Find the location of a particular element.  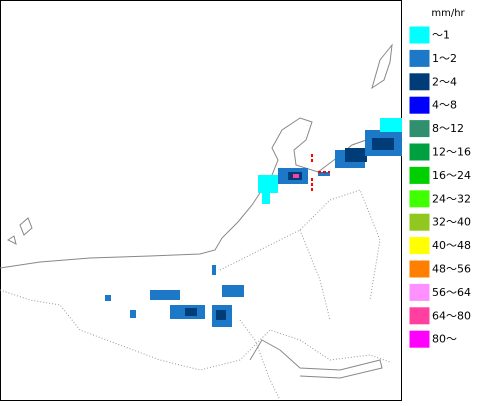

legend-label: 32～40 is located at coordinates (451, 222).